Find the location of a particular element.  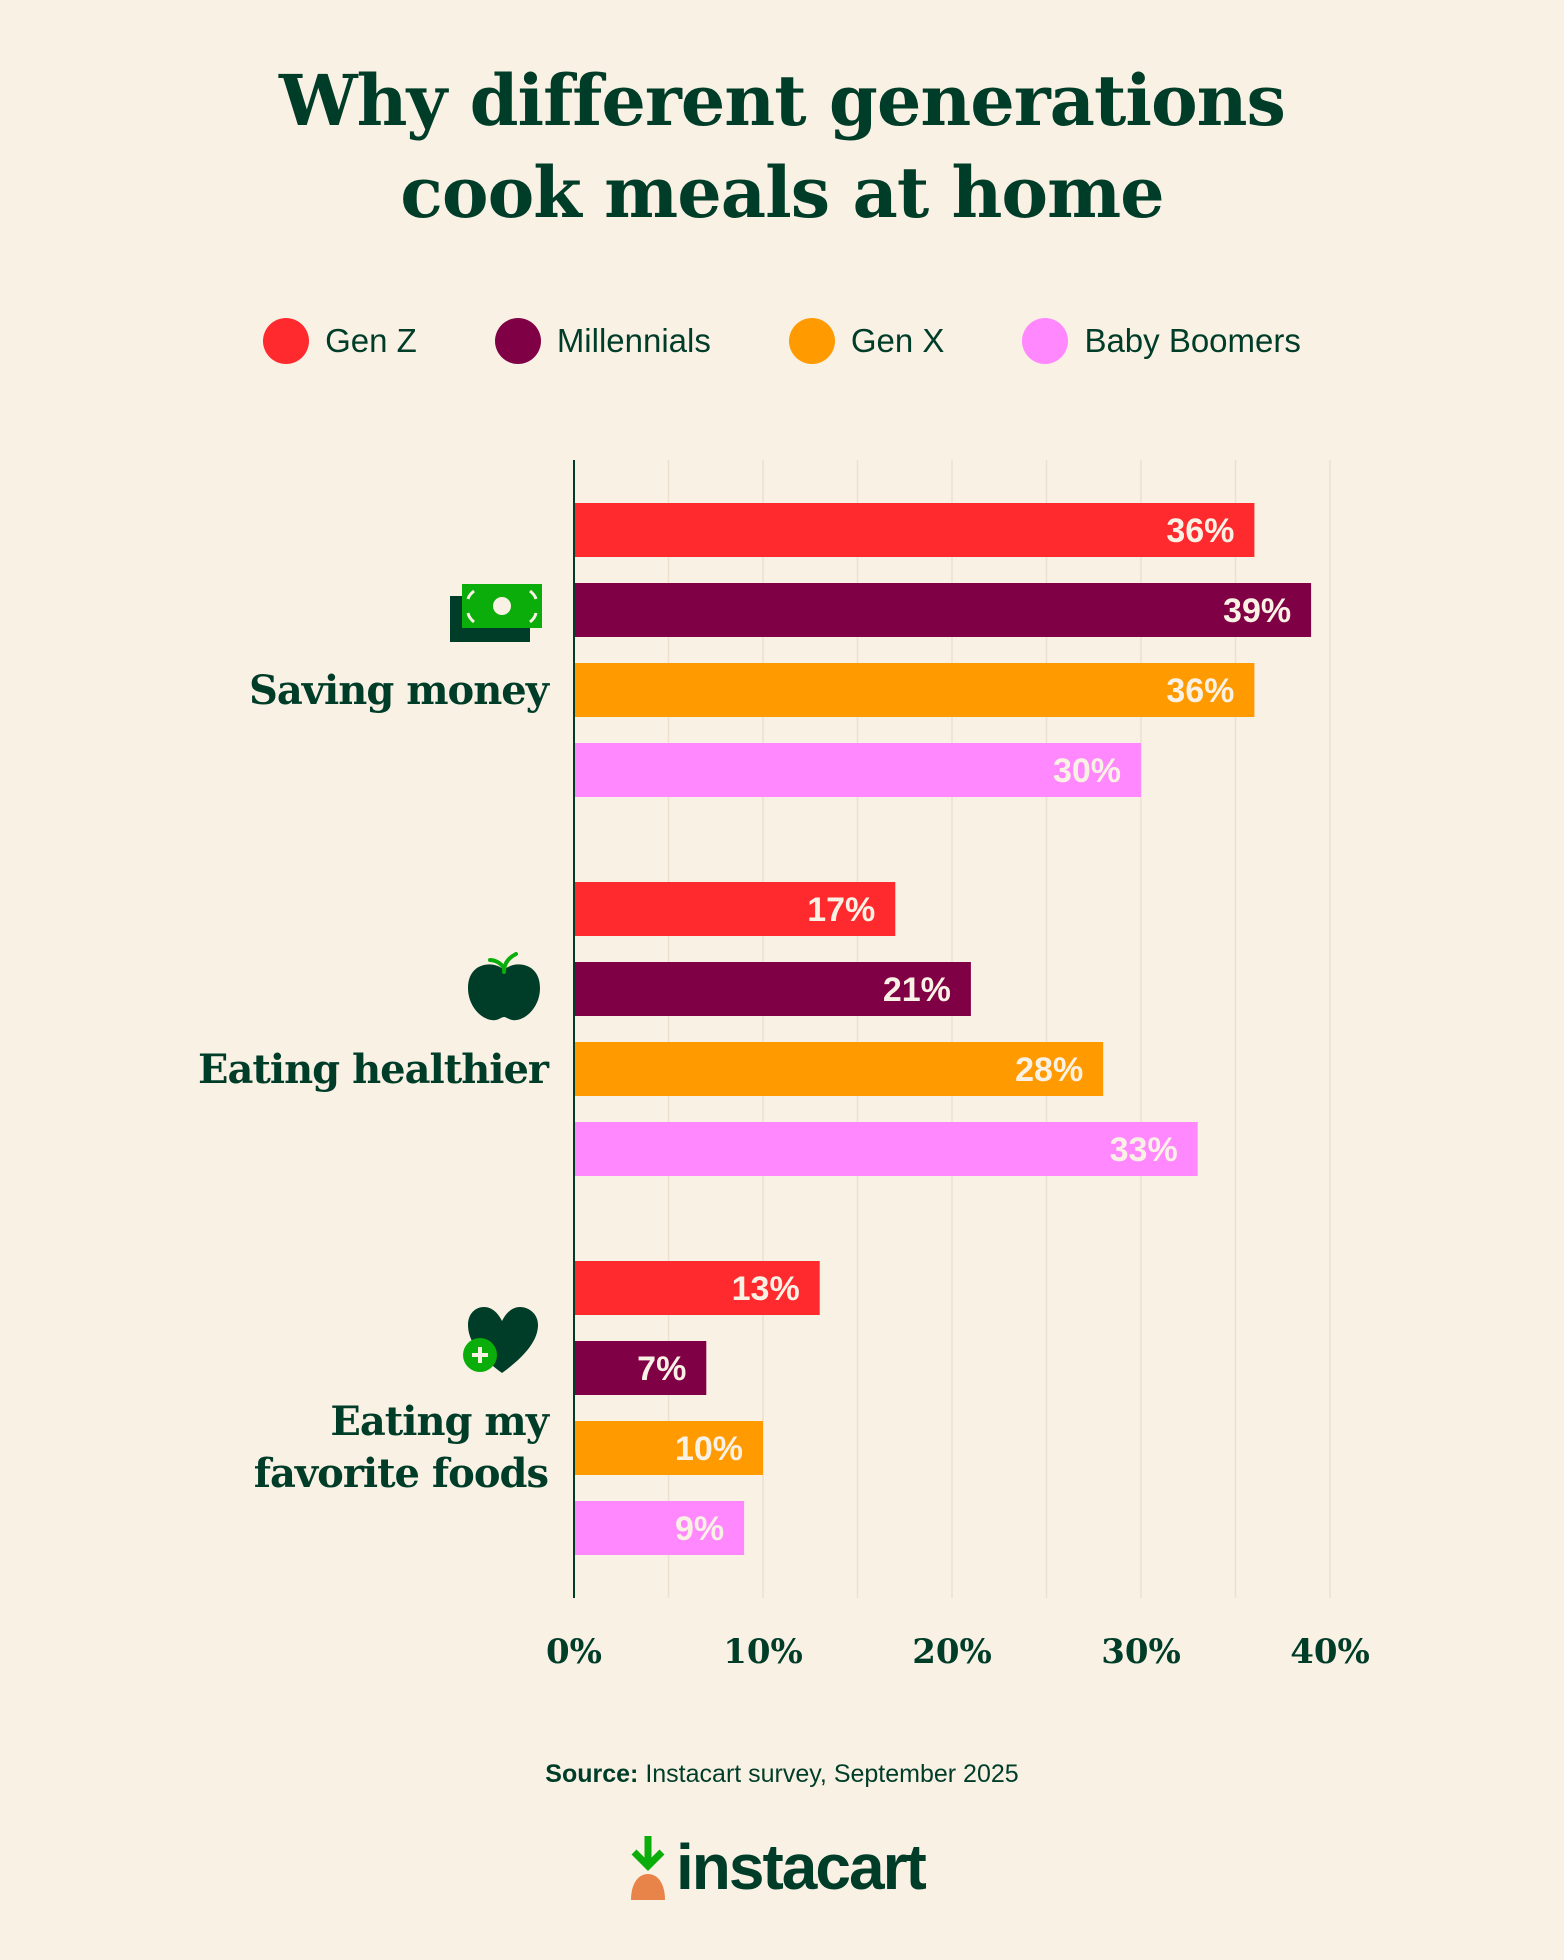

data-label: 10% is located at coordinates (709, 1449).